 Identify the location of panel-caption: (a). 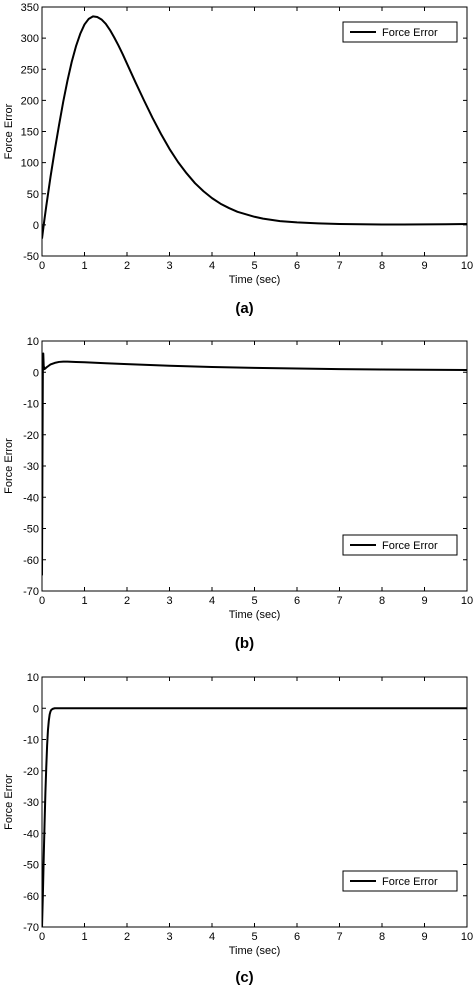
(244, 308).